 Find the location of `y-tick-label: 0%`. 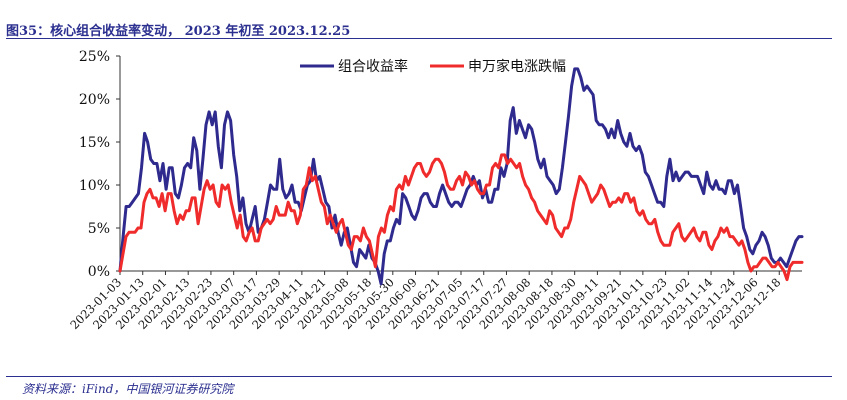

y-tick-label: 0% is located at coordinates (99, 272).